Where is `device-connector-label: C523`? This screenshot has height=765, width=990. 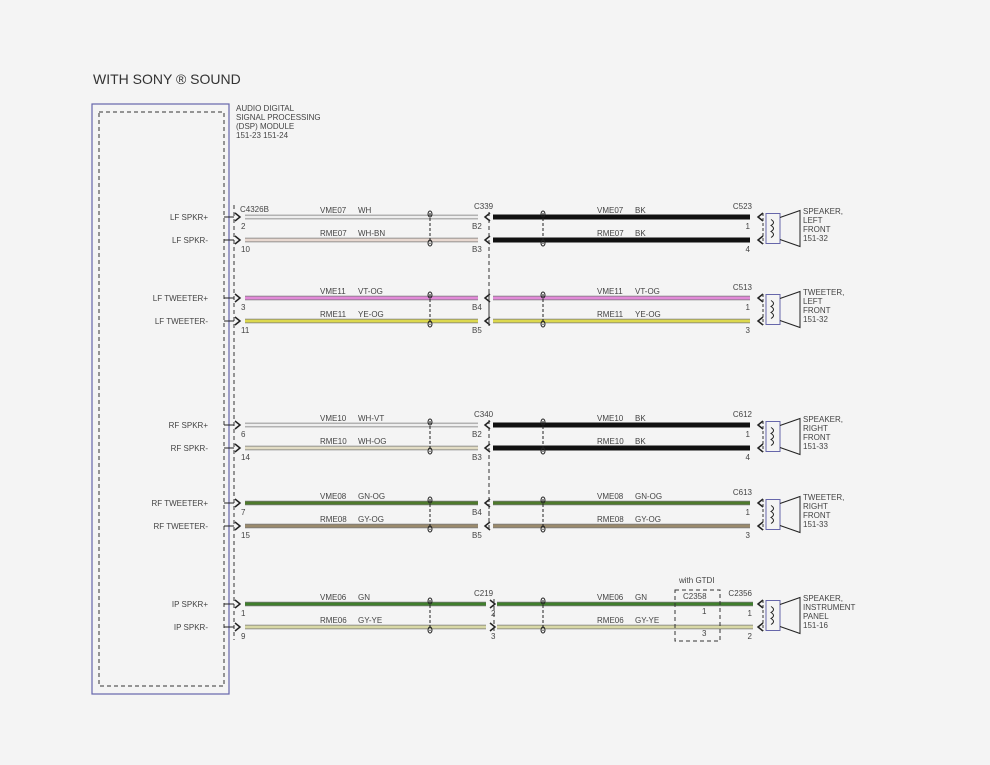
device-connector-label: C523 is located at coordinates (743, 206).